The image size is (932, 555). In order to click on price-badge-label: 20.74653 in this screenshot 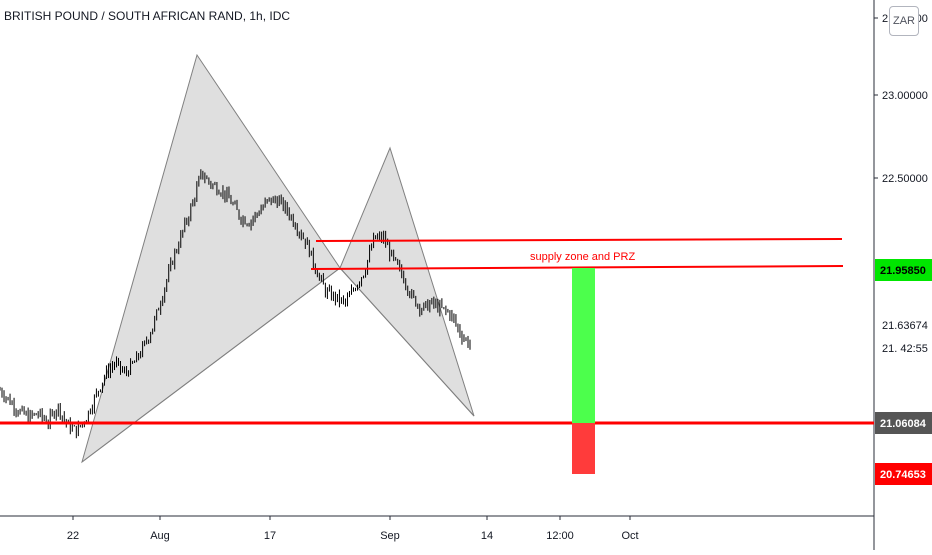, I will do `click(903, 475)`.